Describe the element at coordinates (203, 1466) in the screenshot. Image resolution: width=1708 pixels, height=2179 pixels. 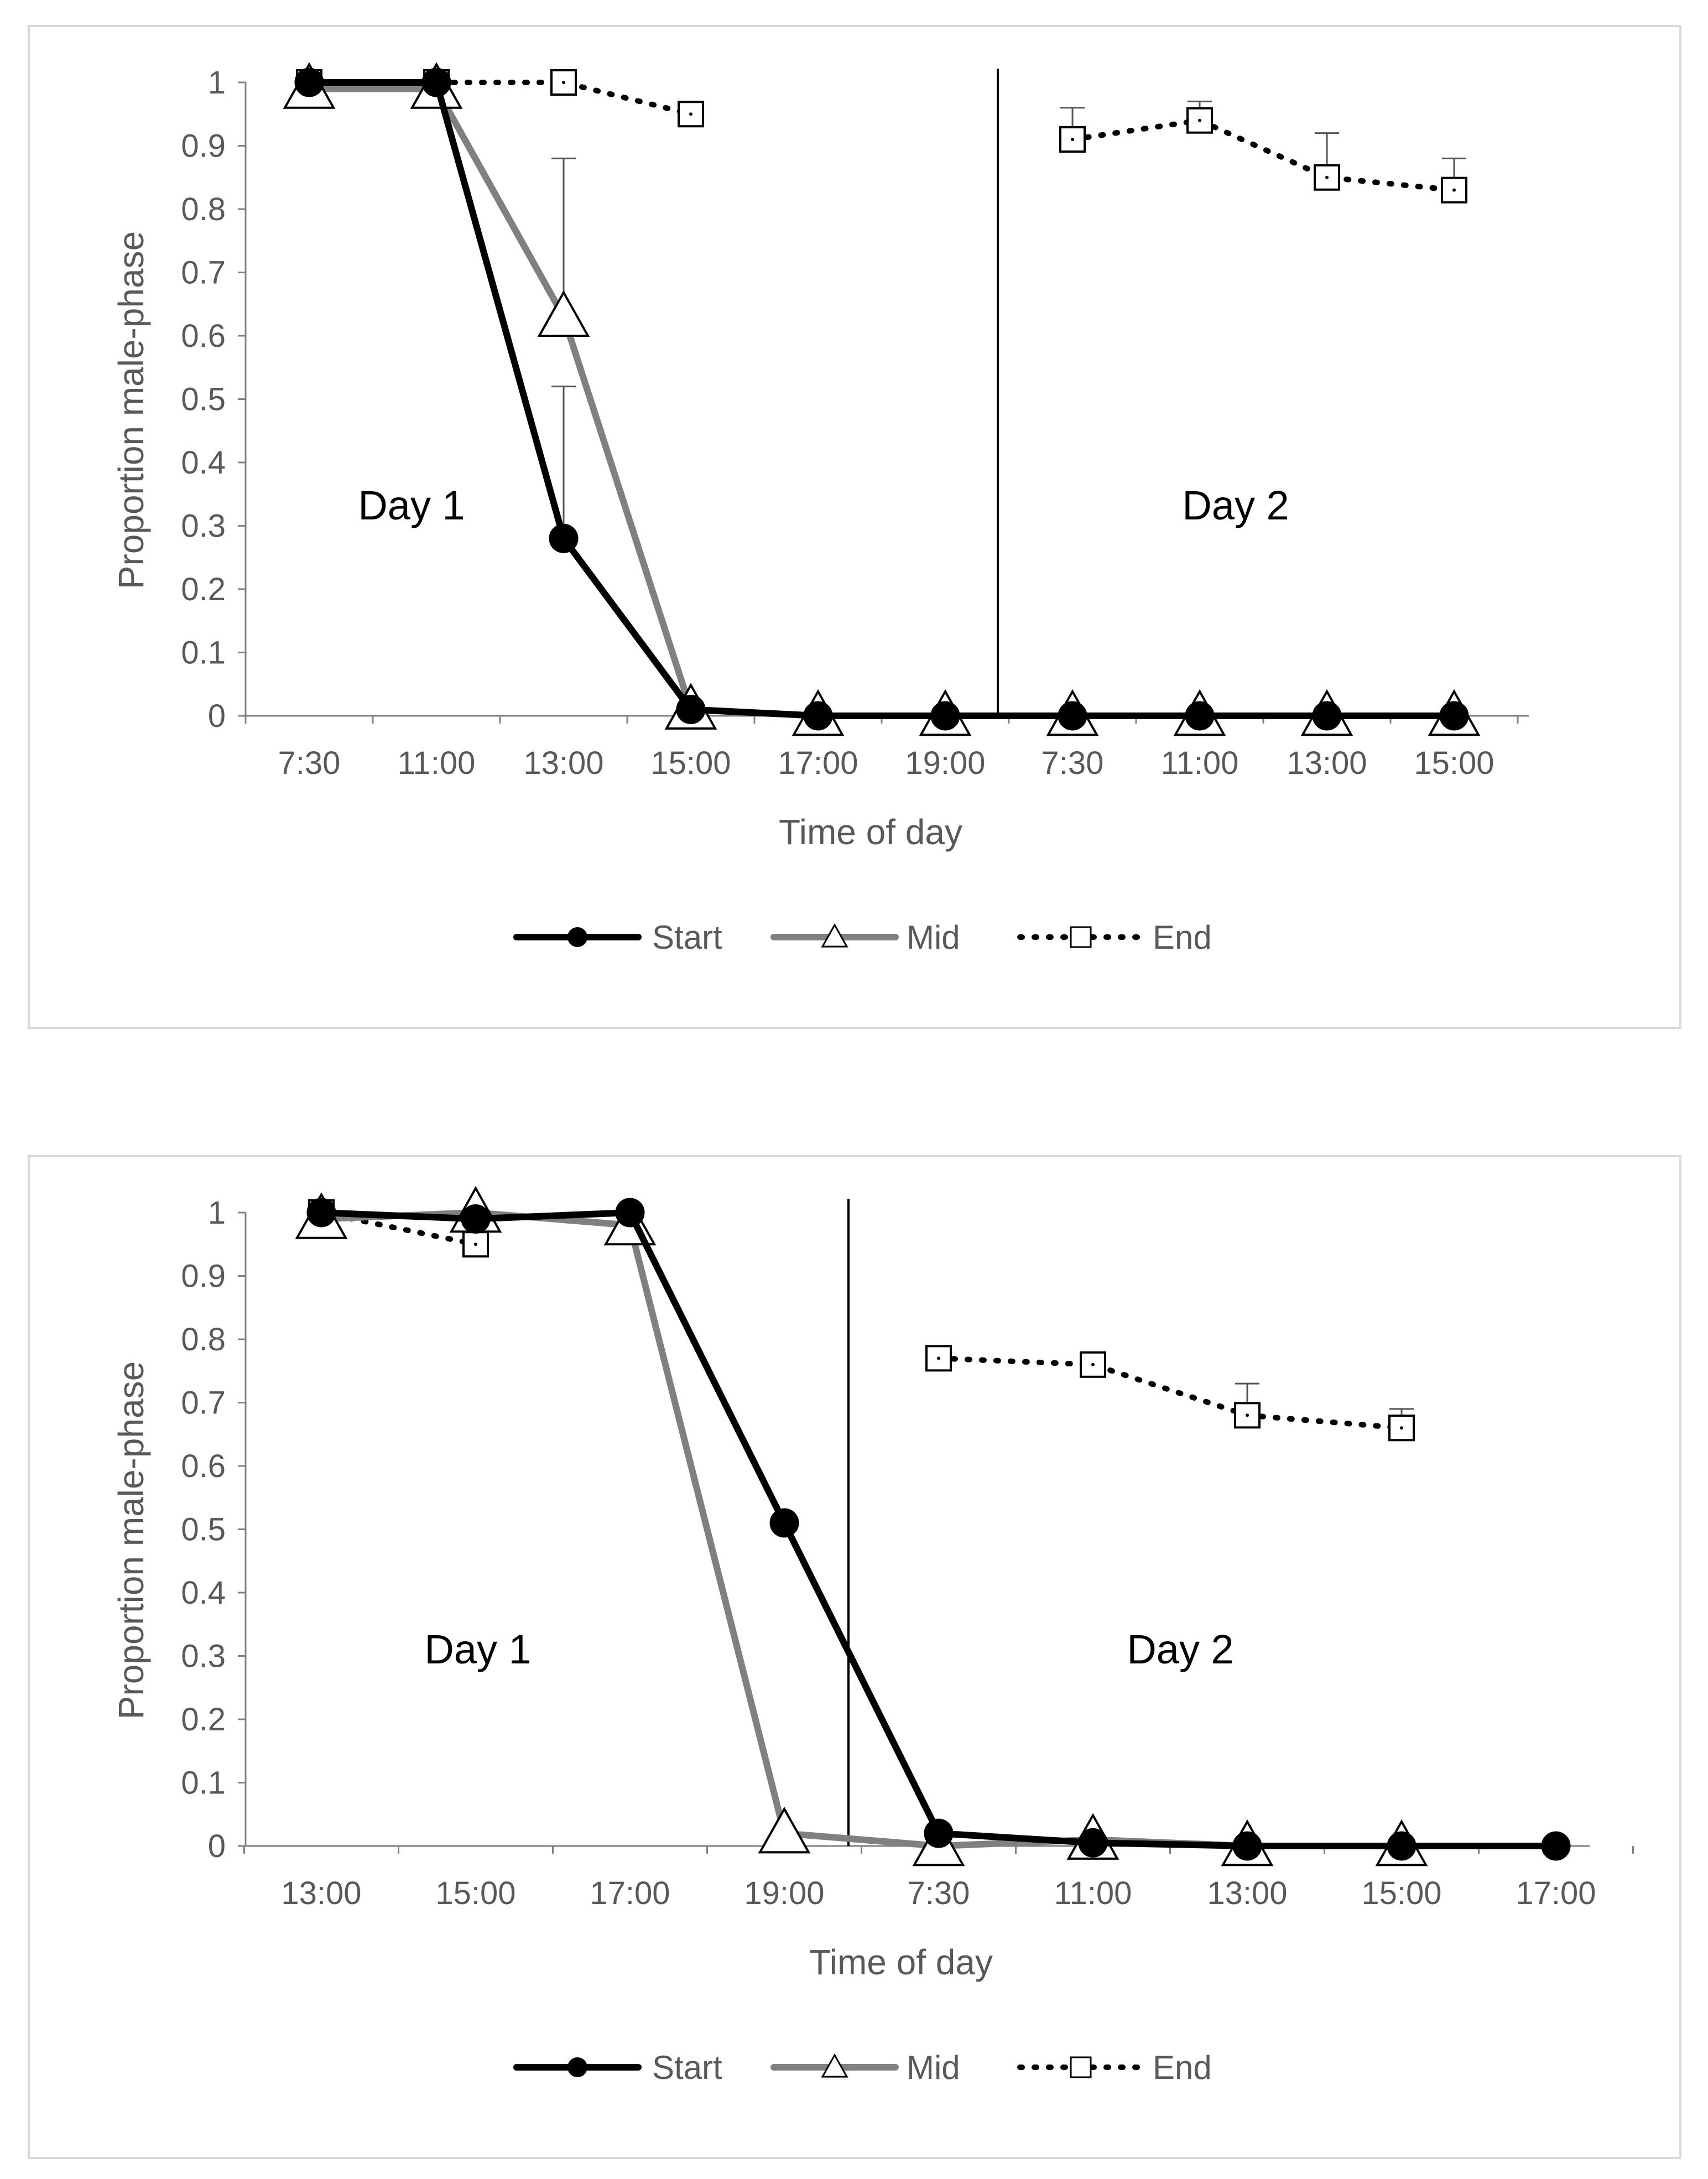
I see `chart2-y-tick-label: 0.6` at that location.